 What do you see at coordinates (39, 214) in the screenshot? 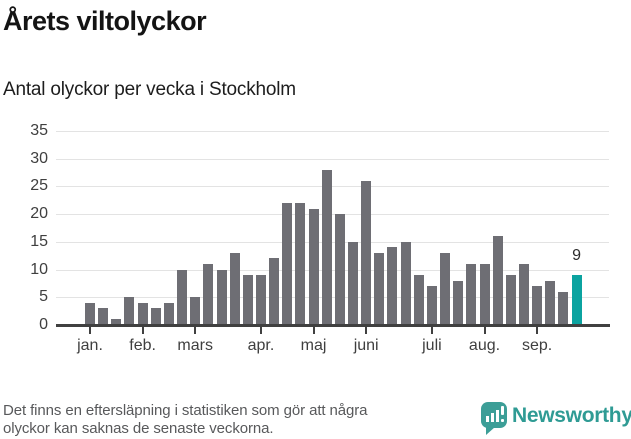
I see `y-axis-label-20: 20` at bounding box center [39, 214].